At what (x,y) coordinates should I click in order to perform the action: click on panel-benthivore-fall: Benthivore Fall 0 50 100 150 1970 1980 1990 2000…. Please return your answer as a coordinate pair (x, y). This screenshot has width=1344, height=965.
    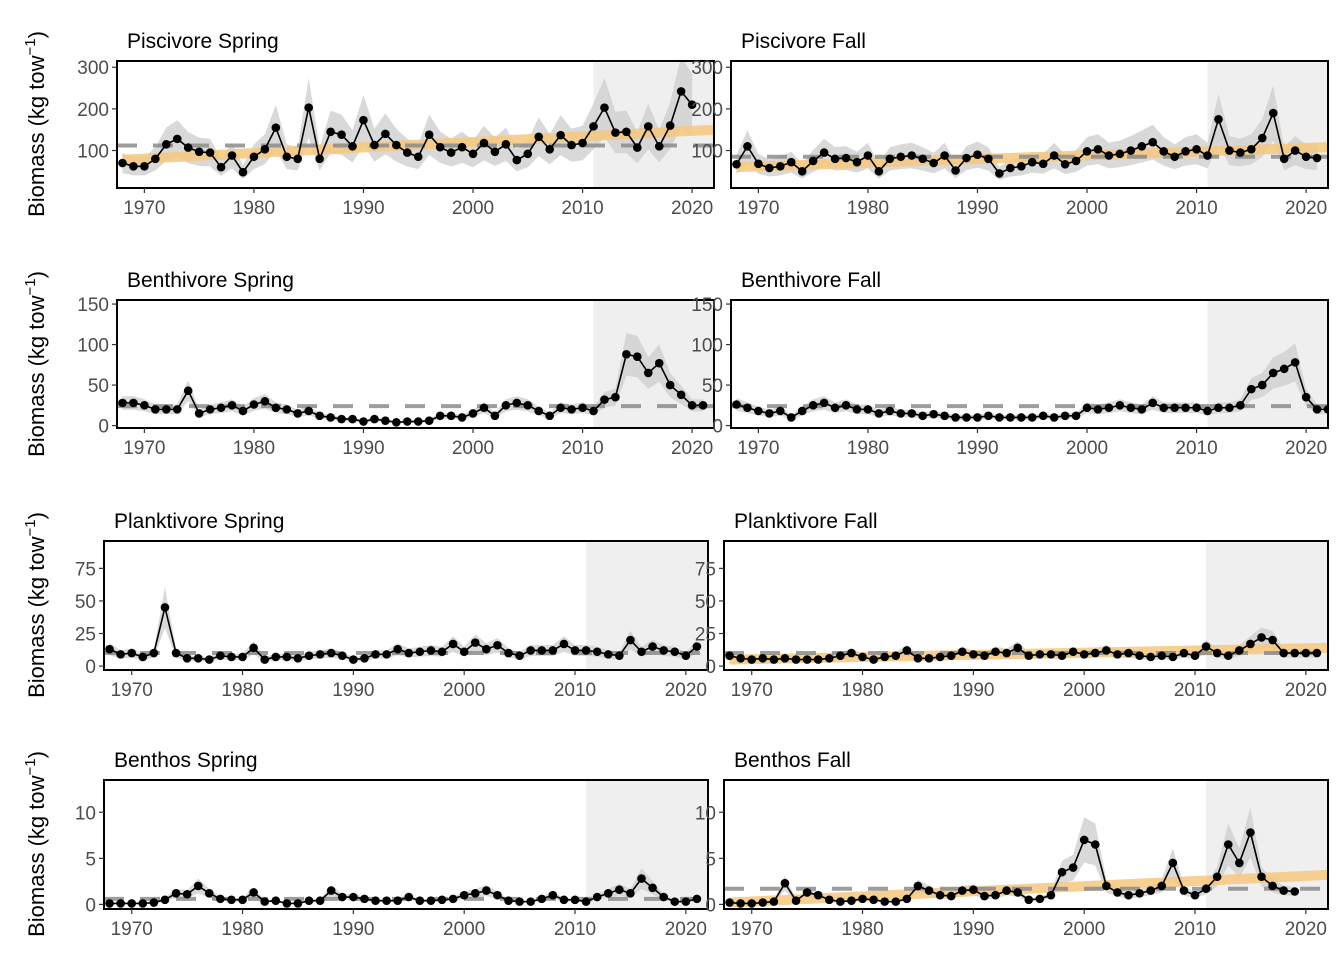
    Looking at the image, I should click on (1010, 364).